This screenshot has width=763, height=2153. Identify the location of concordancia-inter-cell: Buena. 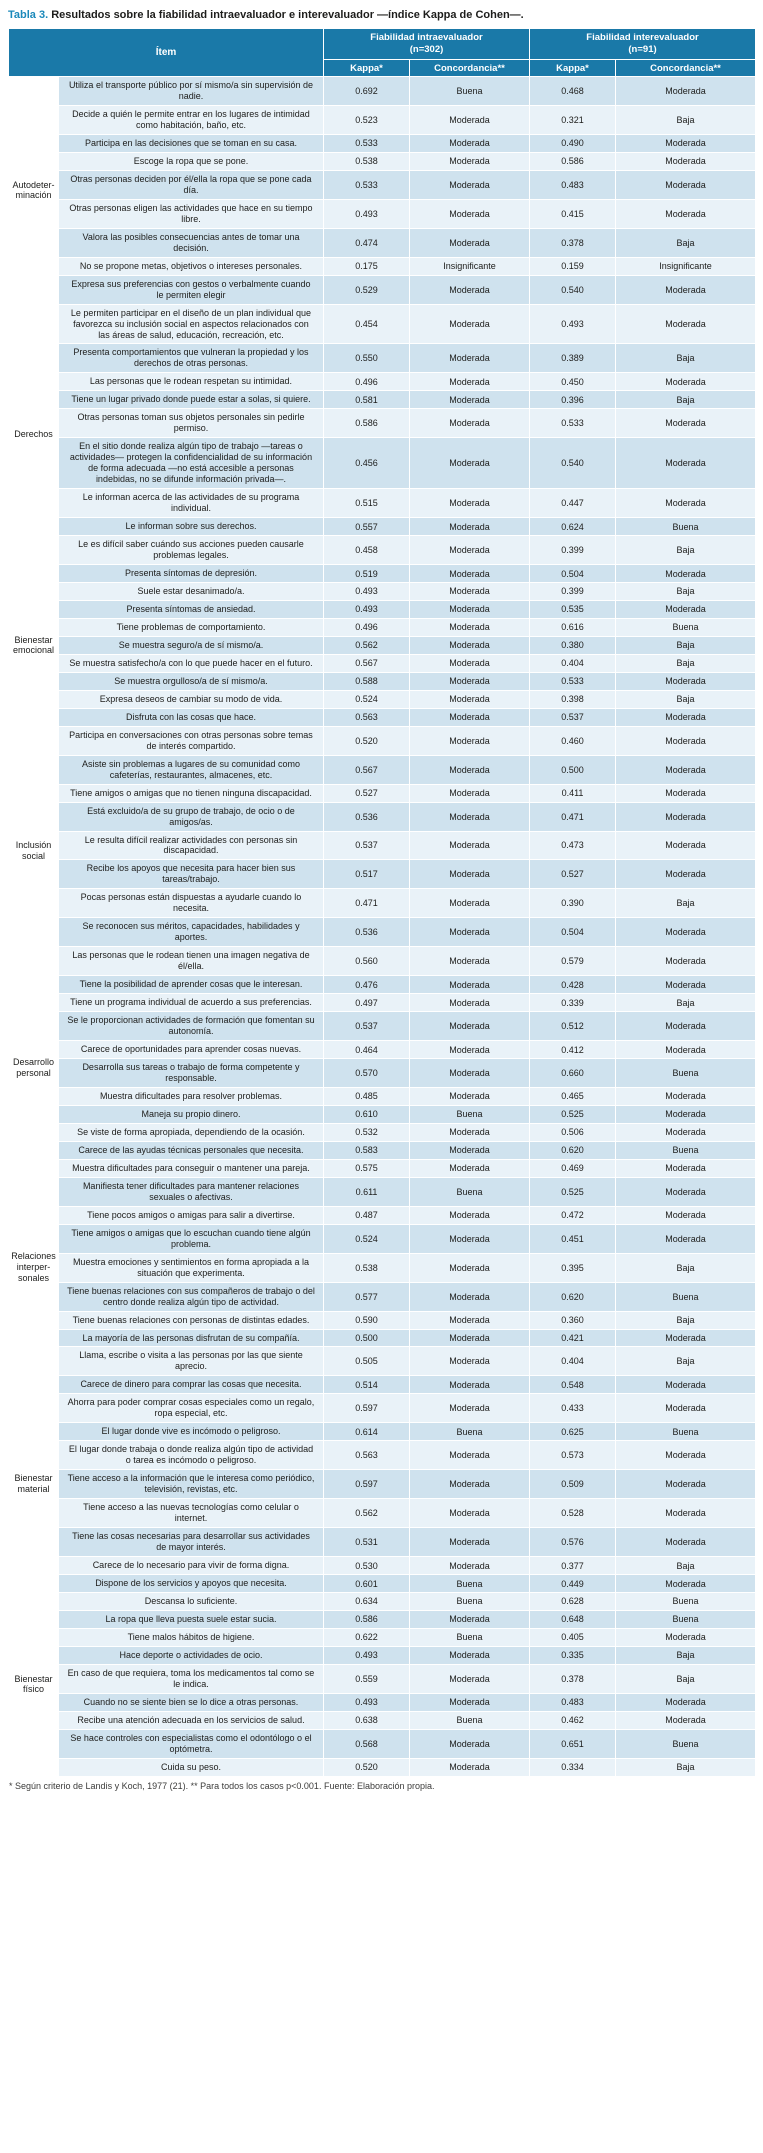
(686, 1743).